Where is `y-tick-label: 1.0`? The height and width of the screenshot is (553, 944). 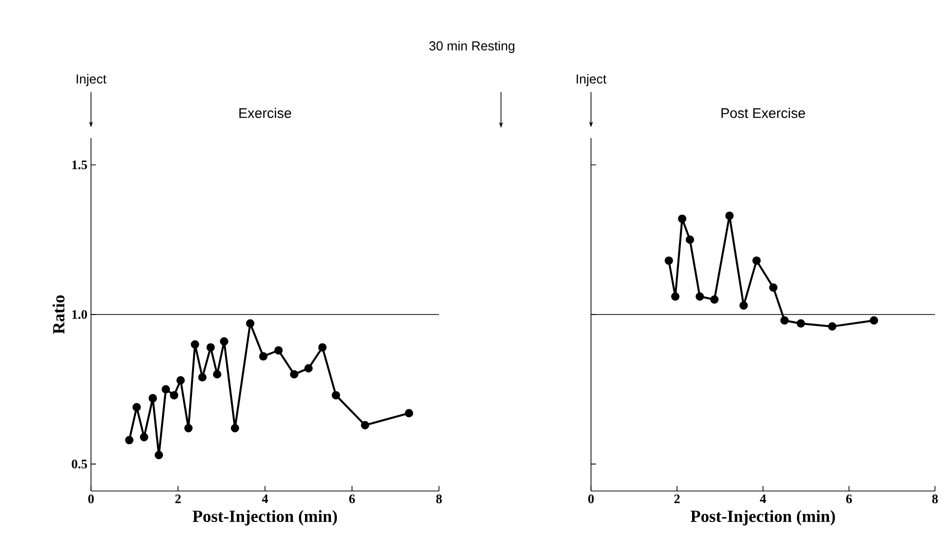 y-tick-label: 1.0 is located at coordinates (79, 314).